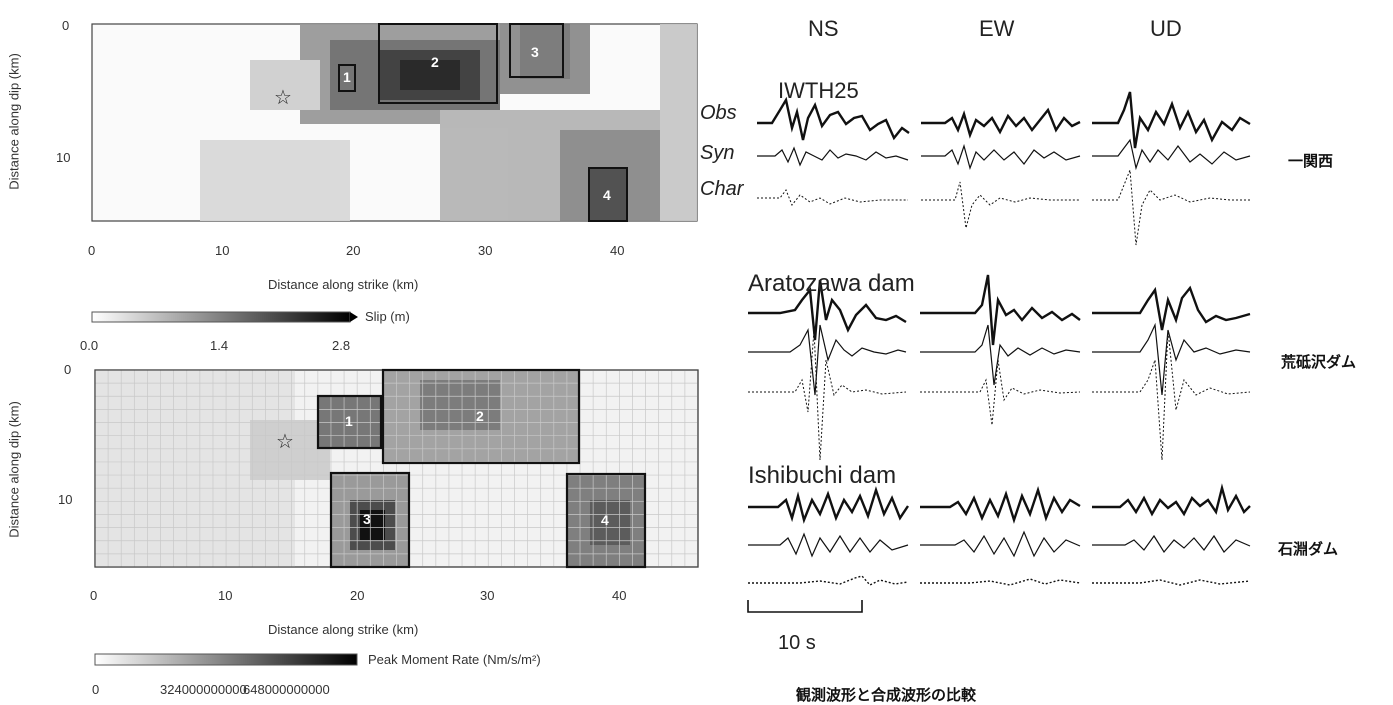 This screenshot has width=1393, height=705. I want to click on ishi-ew-char, so click(1000, 582).